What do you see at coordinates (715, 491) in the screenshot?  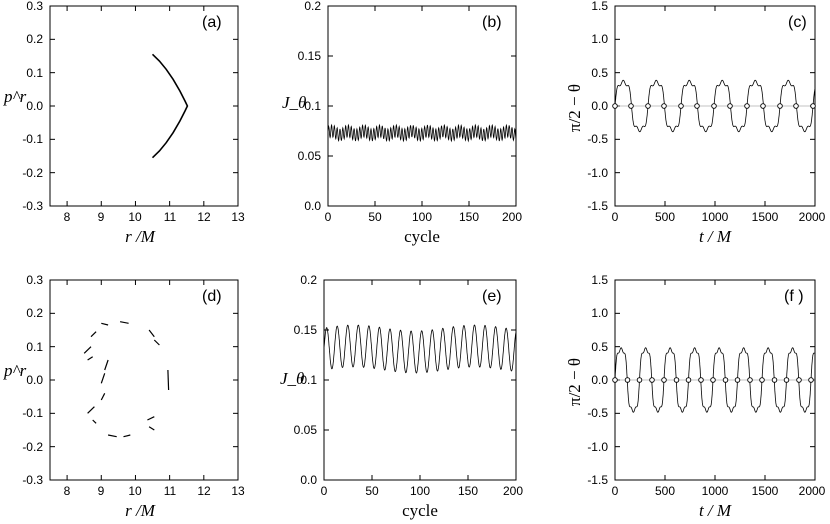 I see `x-tick-label: 1000` at bounding box center [715, 491].